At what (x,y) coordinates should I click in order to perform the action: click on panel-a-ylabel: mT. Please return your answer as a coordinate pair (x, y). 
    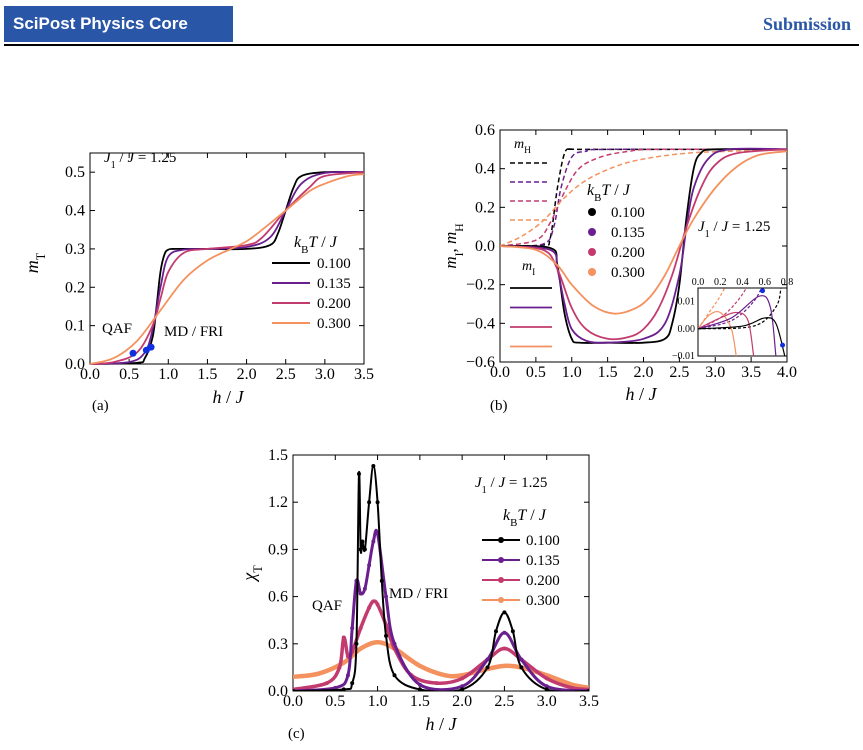
    Looking at the image, I should click on (35, 262).